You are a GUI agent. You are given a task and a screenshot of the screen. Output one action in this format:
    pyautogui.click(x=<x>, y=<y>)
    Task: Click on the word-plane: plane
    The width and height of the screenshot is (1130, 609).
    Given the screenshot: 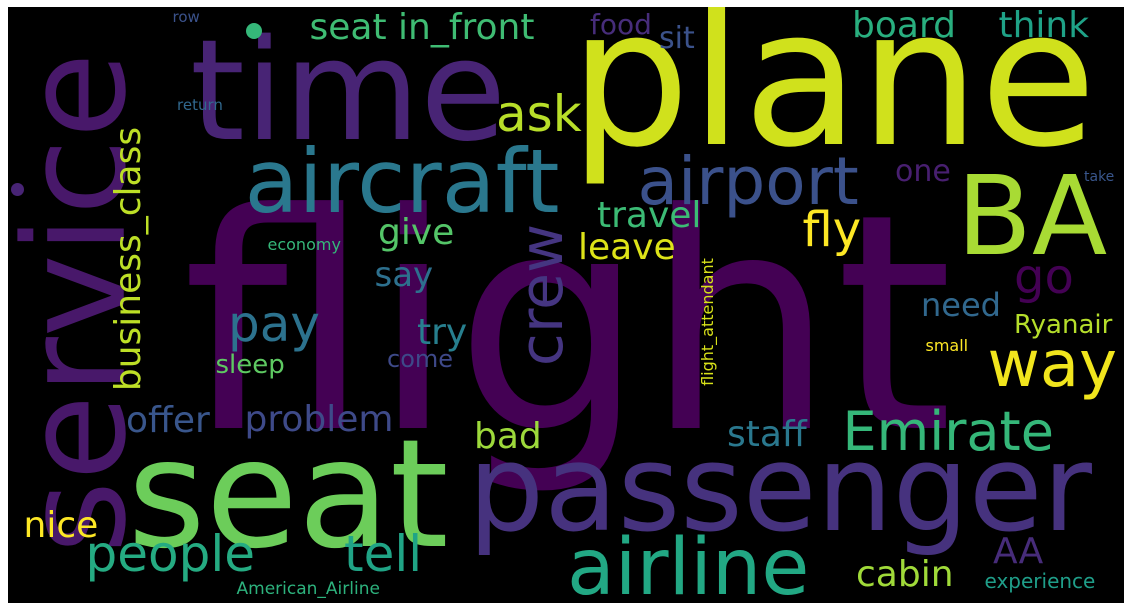 What is the action you would take?
    pyautogui.click(x=833, y=98)
    